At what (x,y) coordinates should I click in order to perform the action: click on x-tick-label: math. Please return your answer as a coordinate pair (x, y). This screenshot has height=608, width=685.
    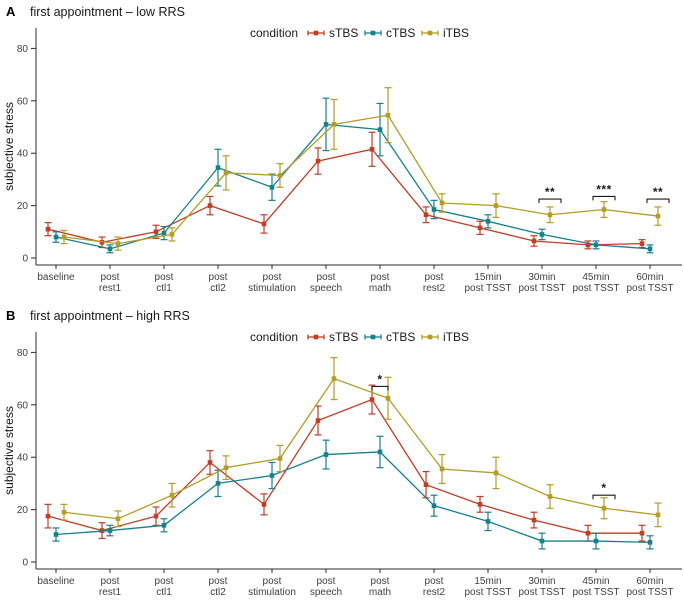
    Looking at the image, I should click on (380, 288).